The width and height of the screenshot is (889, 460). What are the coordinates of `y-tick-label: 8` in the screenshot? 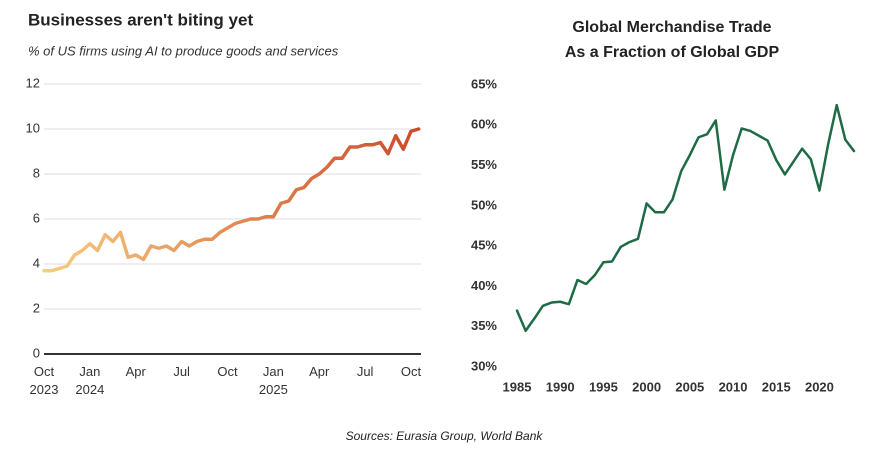 It's located at (36, 172).